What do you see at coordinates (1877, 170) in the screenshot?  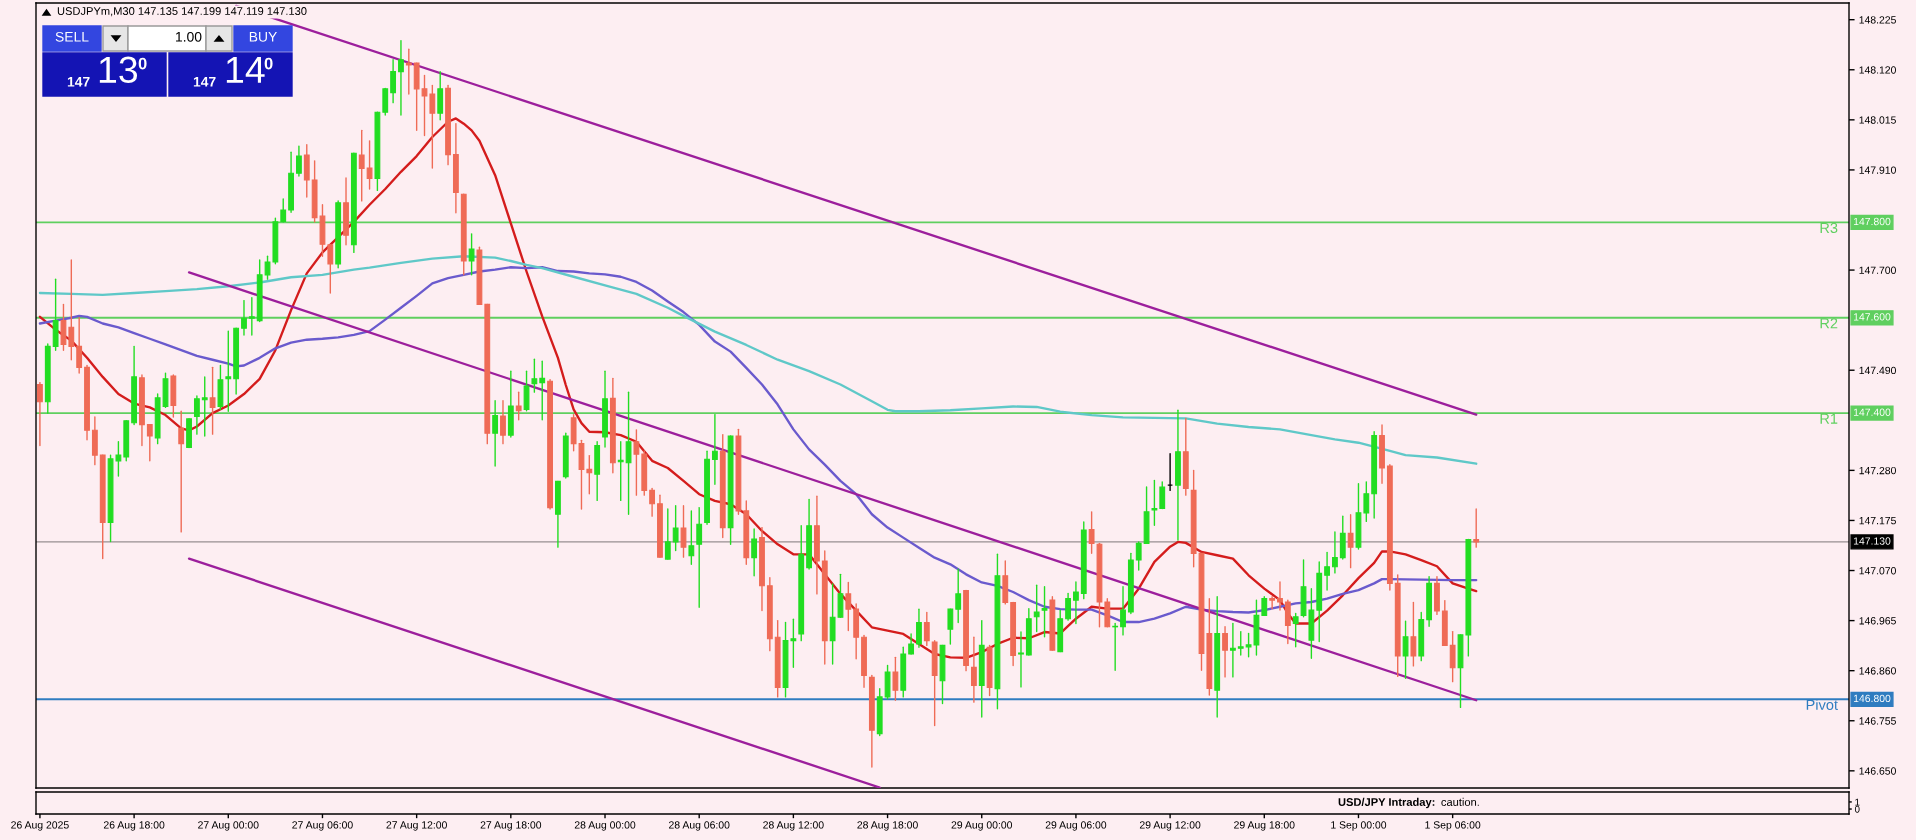 I see `y-tick-label: 147.910` at bounding box center [1877, 170].